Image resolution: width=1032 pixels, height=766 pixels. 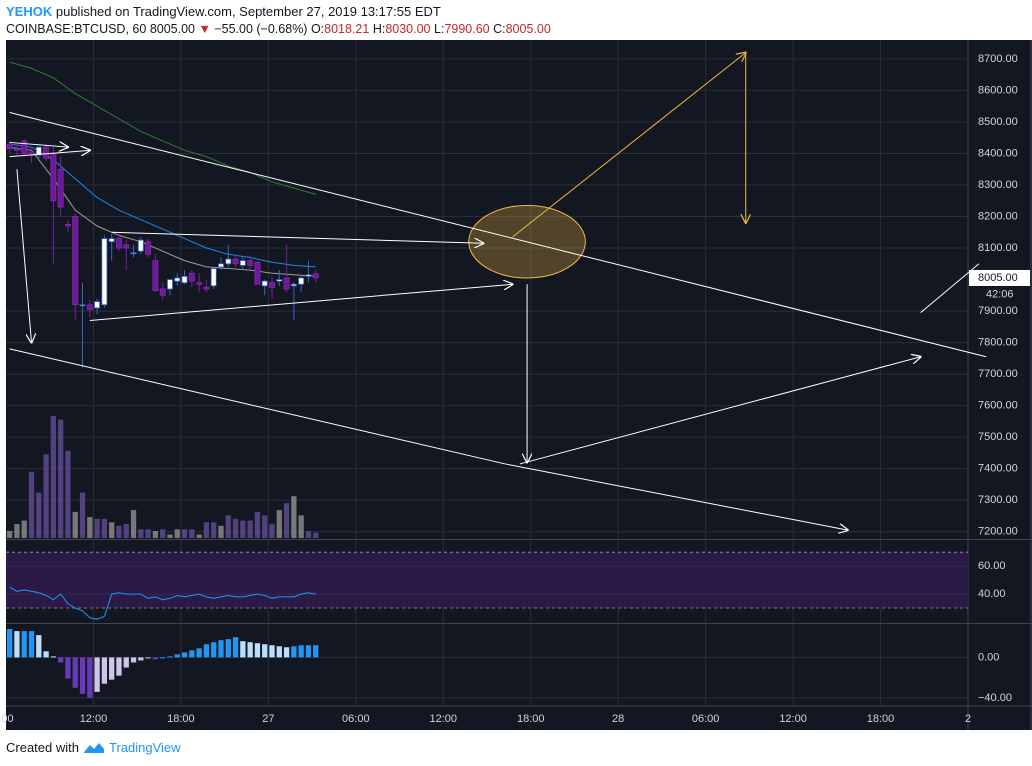 I want to click on tradingview-brand: TradingView, so click(x=144, y=747).